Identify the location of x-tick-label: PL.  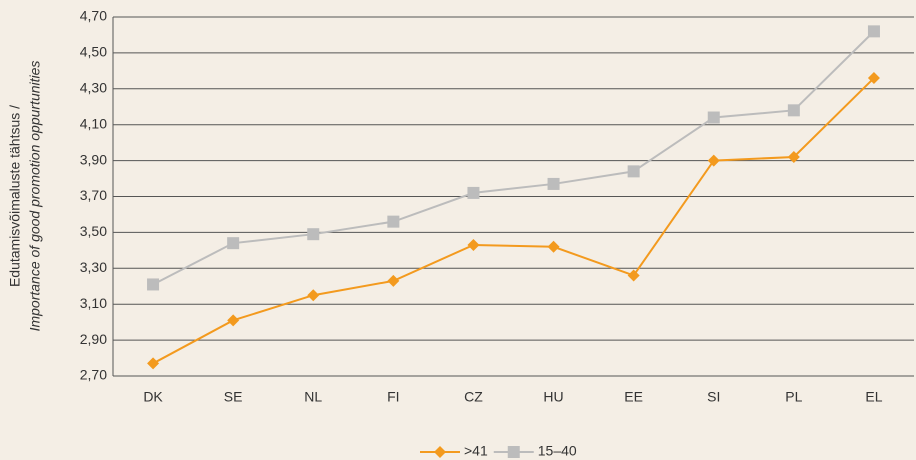
(793, 397).